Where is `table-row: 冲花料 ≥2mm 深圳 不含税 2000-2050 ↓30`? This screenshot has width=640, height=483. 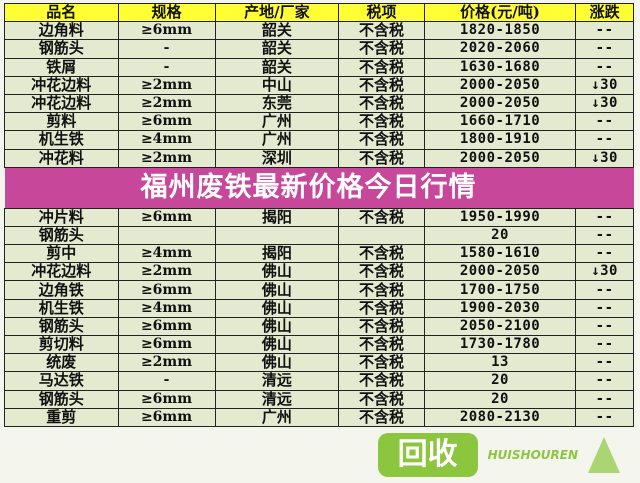 table-row: 冲花料 ≥2mm 深圳 不含税 2000-2050 ↓30 is located at coordinates (319, 158).